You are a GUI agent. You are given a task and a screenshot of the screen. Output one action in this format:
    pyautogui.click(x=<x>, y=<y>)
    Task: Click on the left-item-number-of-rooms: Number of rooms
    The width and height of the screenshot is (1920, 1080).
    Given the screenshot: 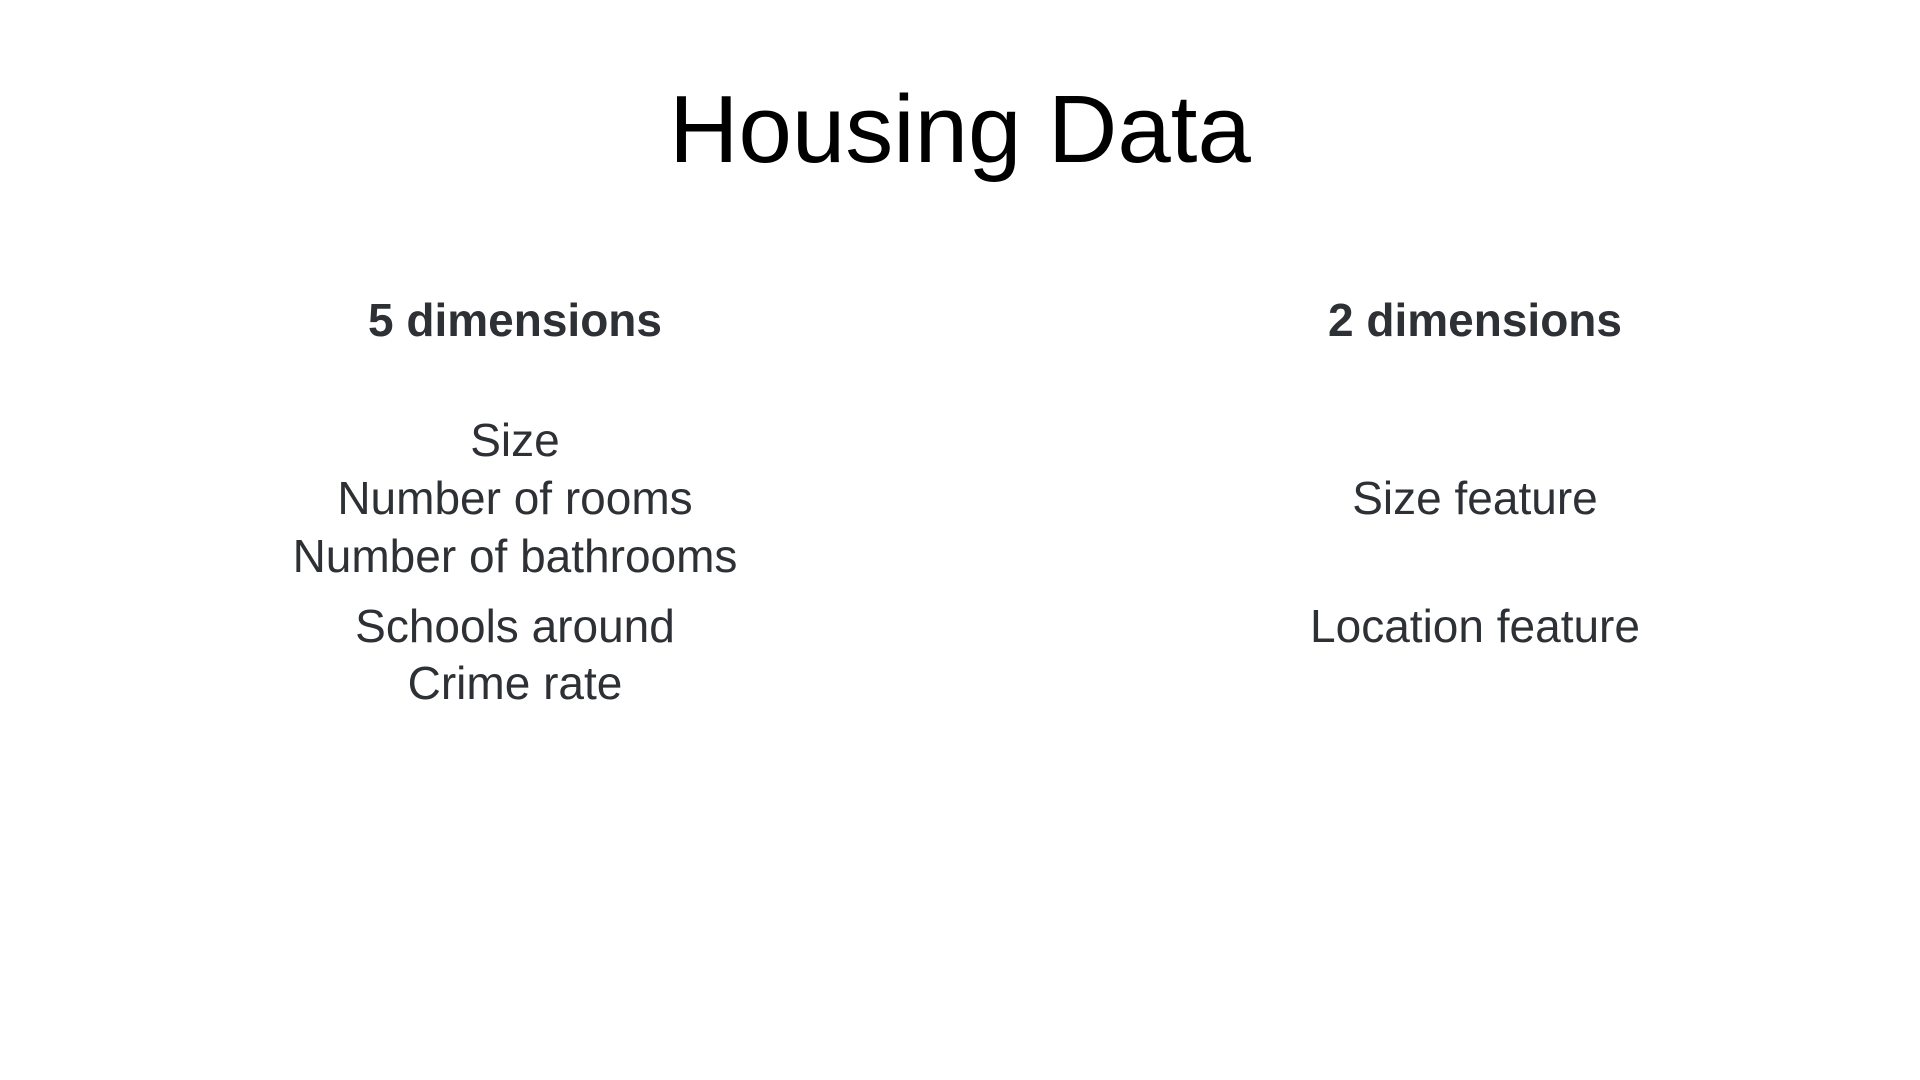 What is the action you would take?
    pyautogui.click(x=515, y=498)
    